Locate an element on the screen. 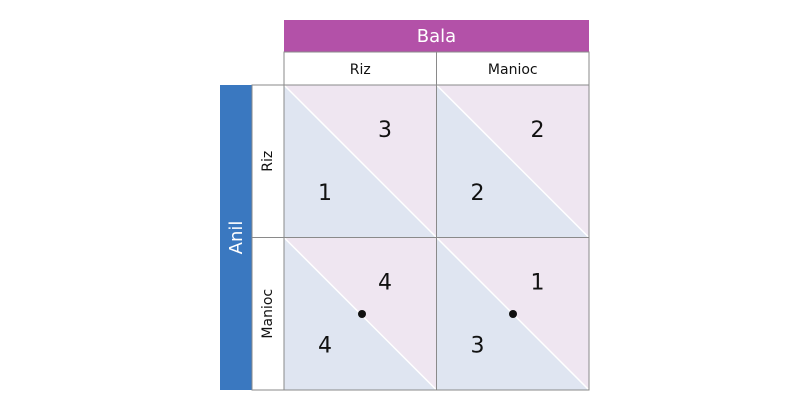 This screenshot has height=411, width=810. row-label: Riz is located at coordinates (268, 161).